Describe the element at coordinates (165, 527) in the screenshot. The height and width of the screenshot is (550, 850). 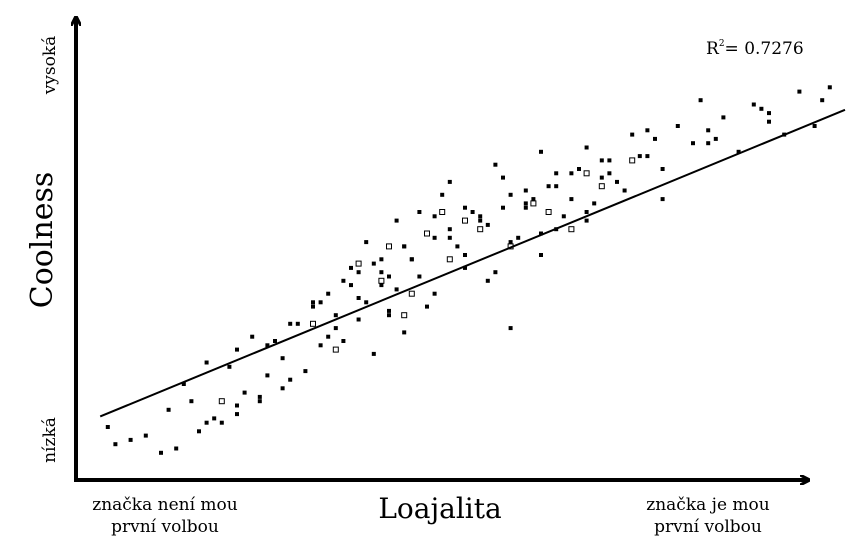
I see `x-tick-low-line-2: první volbou` at that location.